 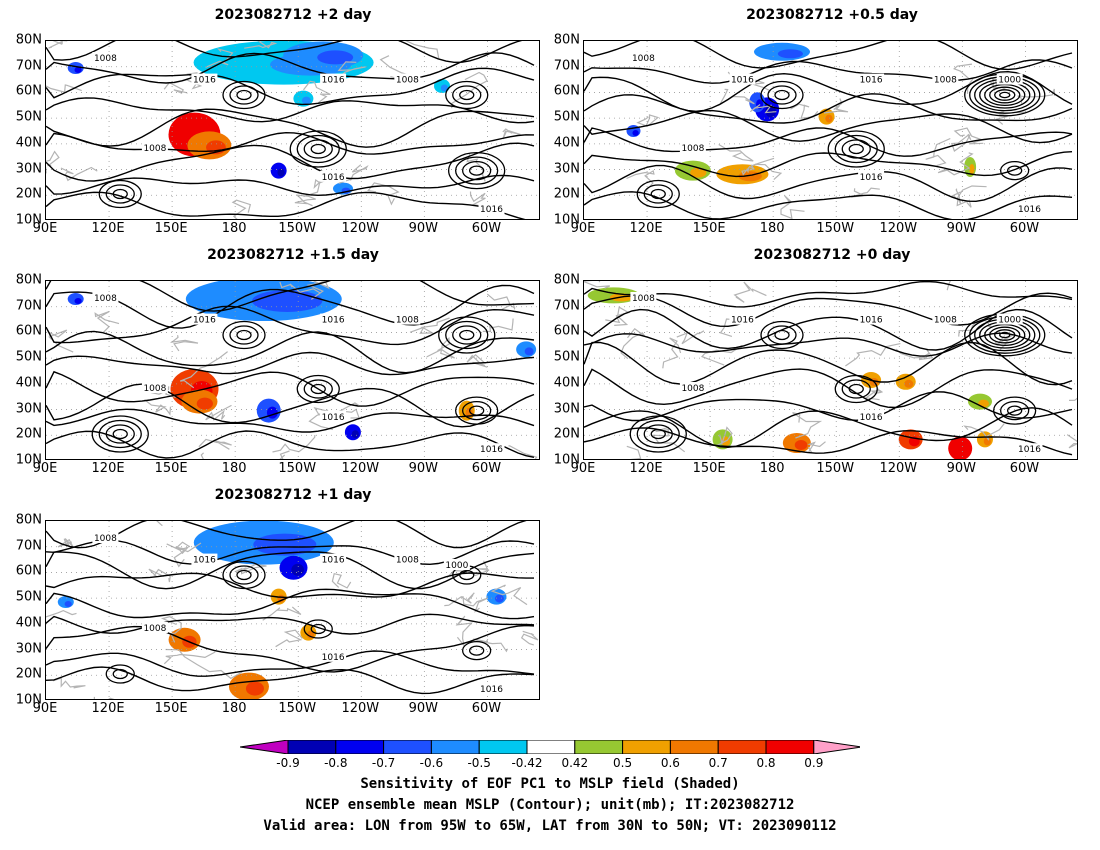 What do you see at coordinates (360, 708) in the screenshot?
I see `longitude-label: 120W` at bounding box center [360, 708].